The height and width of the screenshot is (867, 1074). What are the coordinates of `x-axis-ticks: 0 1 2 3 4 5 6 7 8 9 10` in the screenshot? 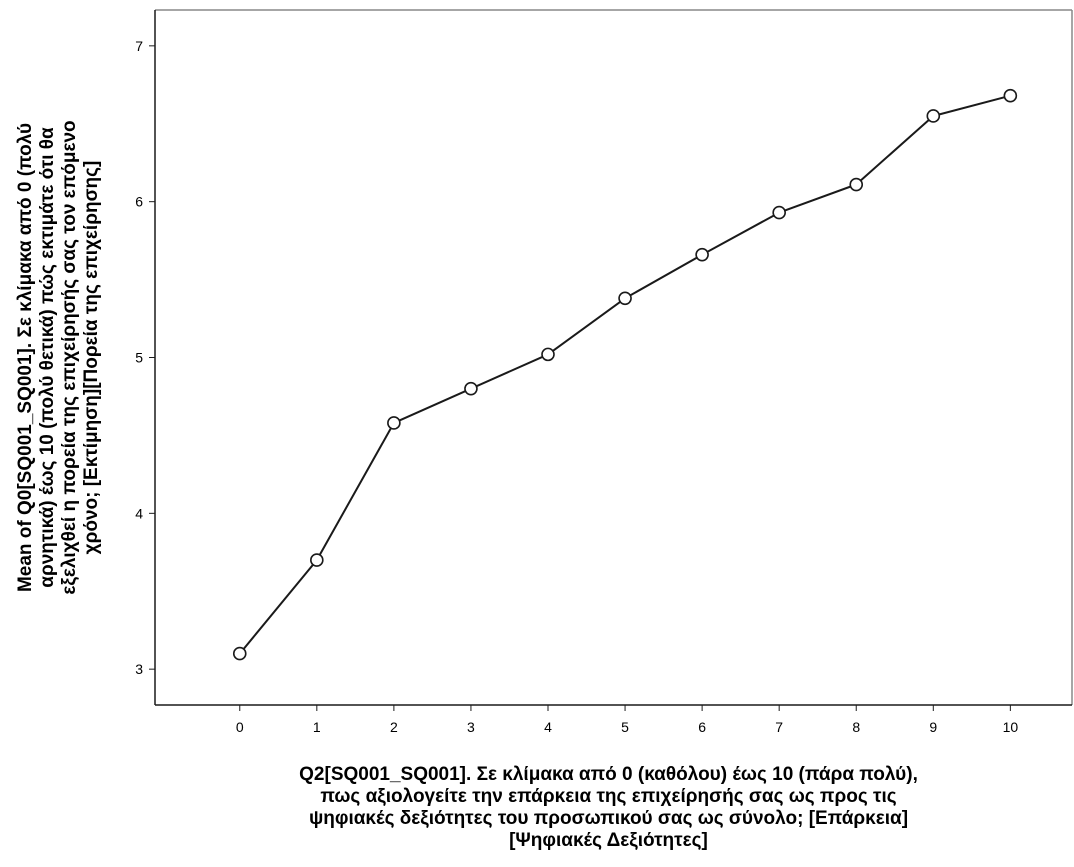 It's located at (627, 720).